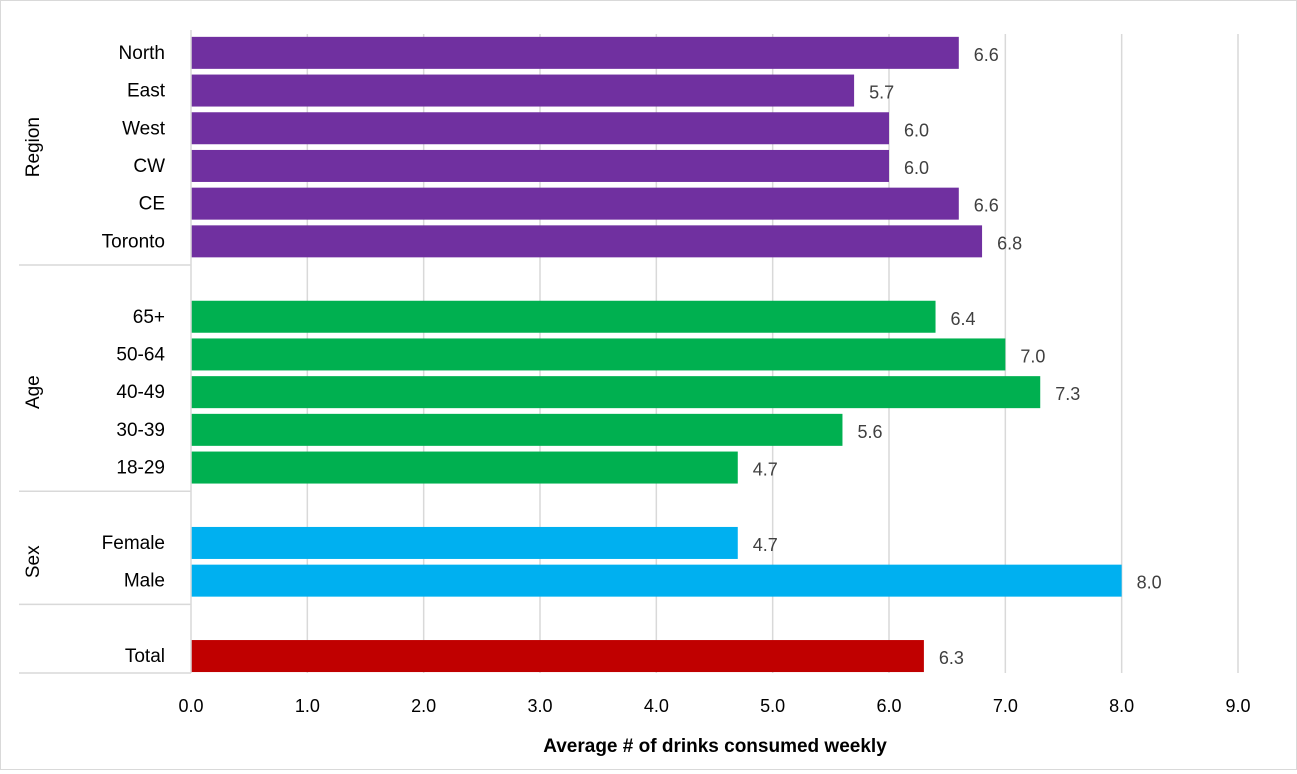 This screenshot has width=1297, height=774. What do you see at coordinates (423, 706) in the screenshot?
I see `x-tick-label: 2.0` at bounding box center [423, 706].